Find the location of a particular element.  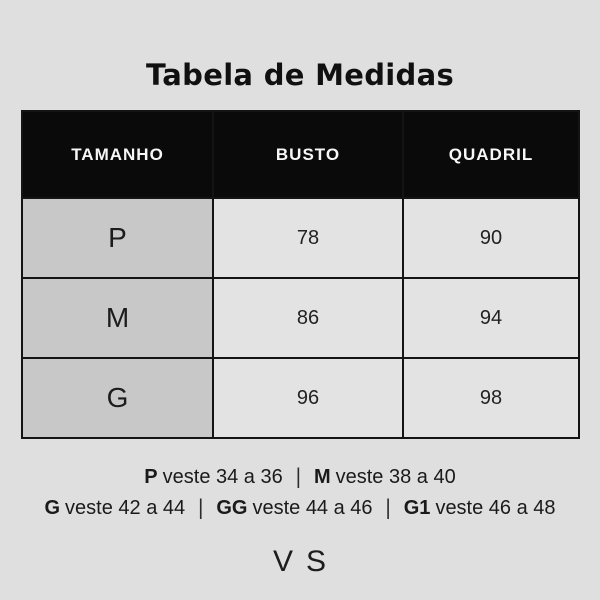

size-label-m: M is located at coordinates (117, 318).